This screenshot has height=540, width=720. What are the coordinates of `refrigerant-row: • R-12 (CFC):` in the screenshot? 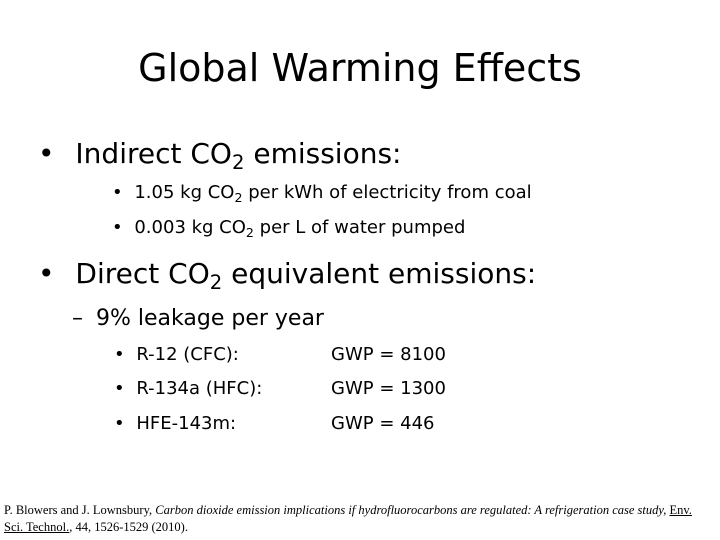 It's located at (176, 355).